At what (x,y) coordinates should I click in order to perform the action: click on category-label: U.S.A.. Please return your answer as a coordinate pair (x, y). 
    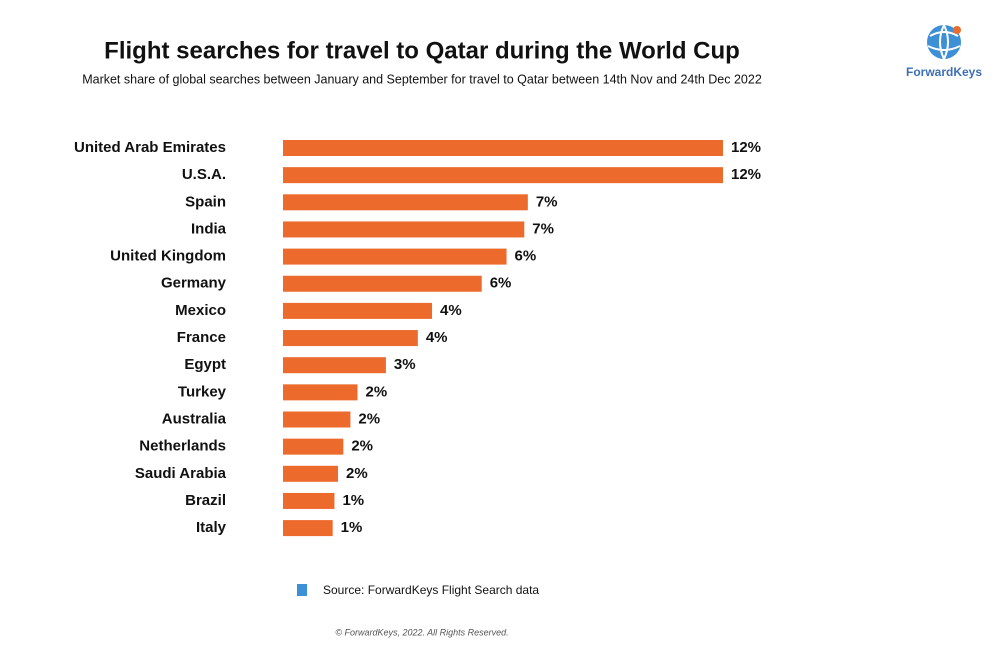
    Looking at the image, I should click on (204, 174).